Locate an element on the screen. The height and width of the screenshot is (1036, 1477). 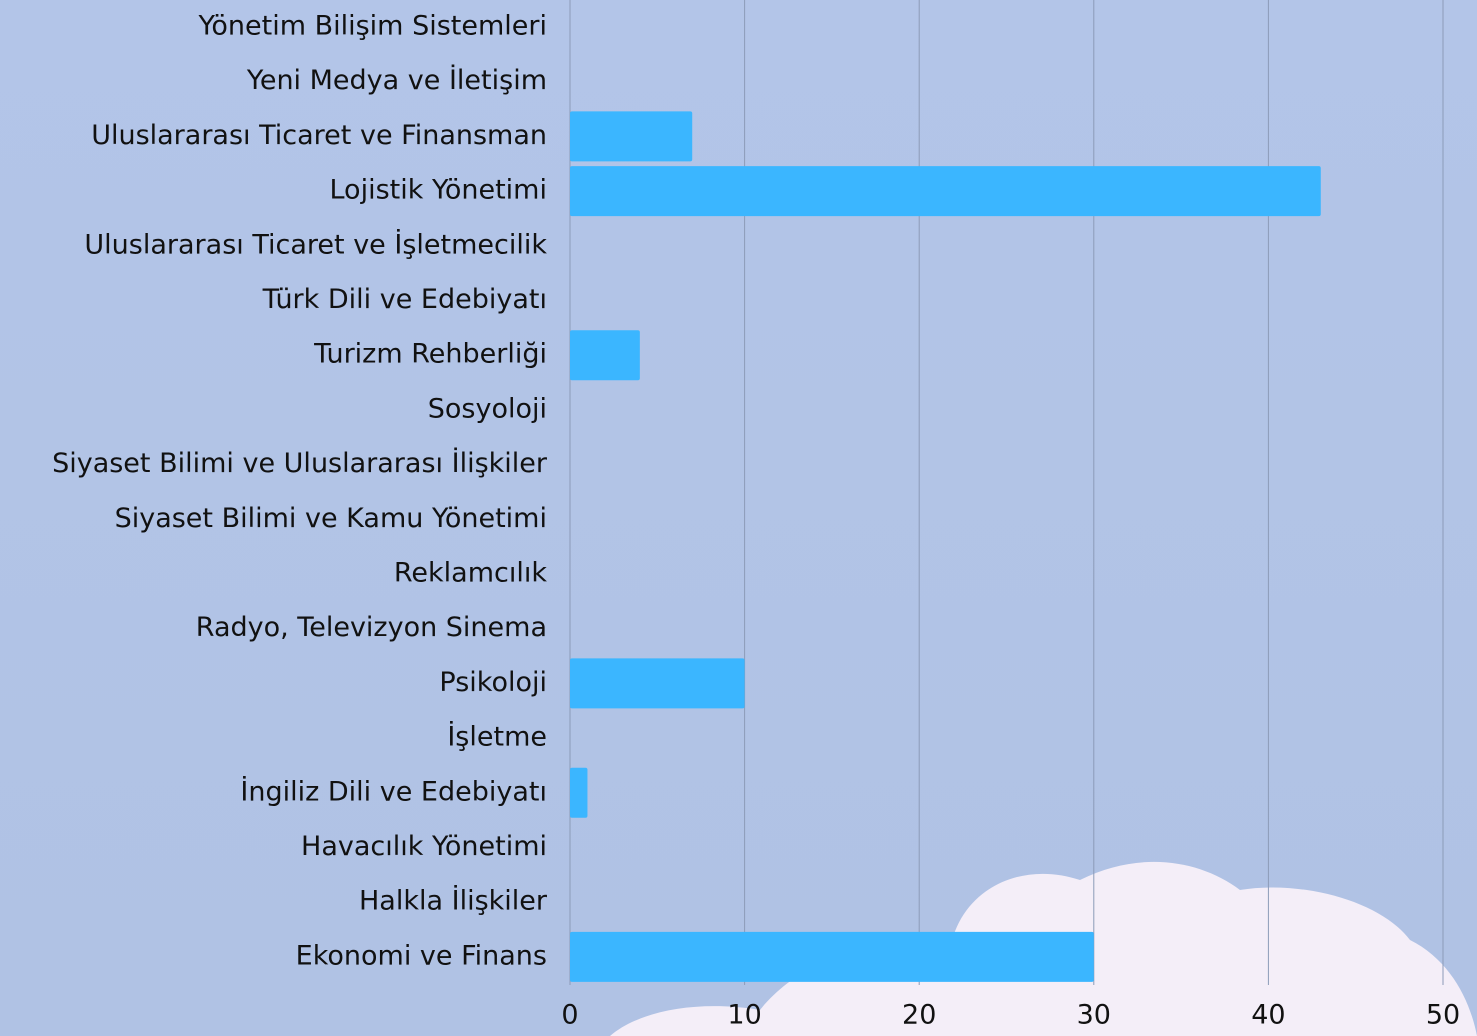
y-tick-label: Lojistik Yönetimi is located at coordinates (438, 190).